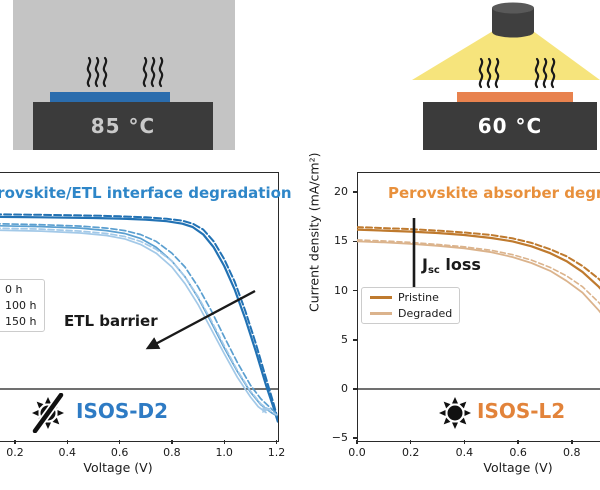 The height and width of the screenshot is (490, 600). What do you see at coordinates (344, 339) in the screenshot?
I see `y-tick-label: 5` at bounding box center [344, 339].